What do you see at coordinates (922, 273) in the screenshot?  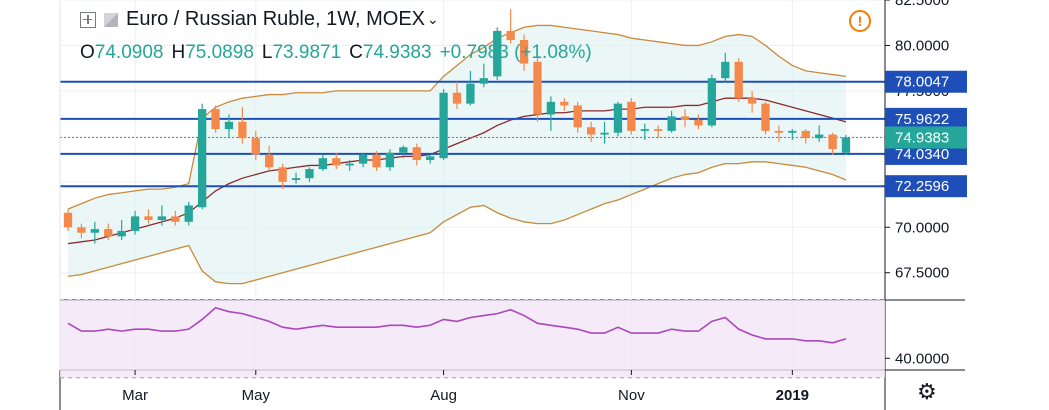 I see `y-tick-label: 67.5000` at bounding box center [922, 273].